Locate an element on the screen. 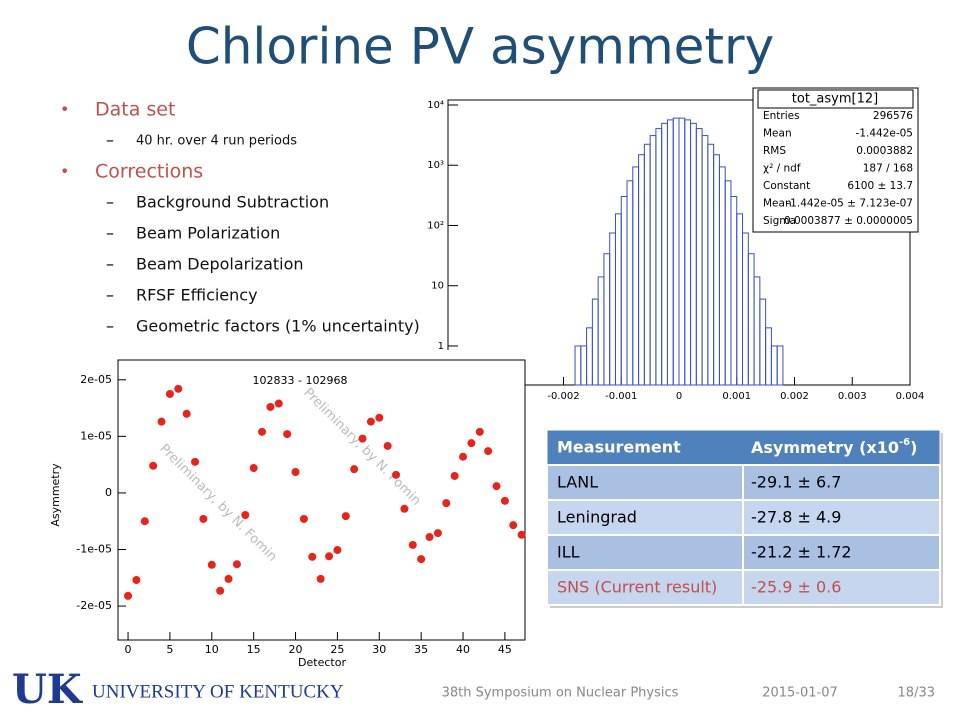 This screenshot has width=960, height=720. y-tick-label: 2e-05 is located at coordinates (96, 379).